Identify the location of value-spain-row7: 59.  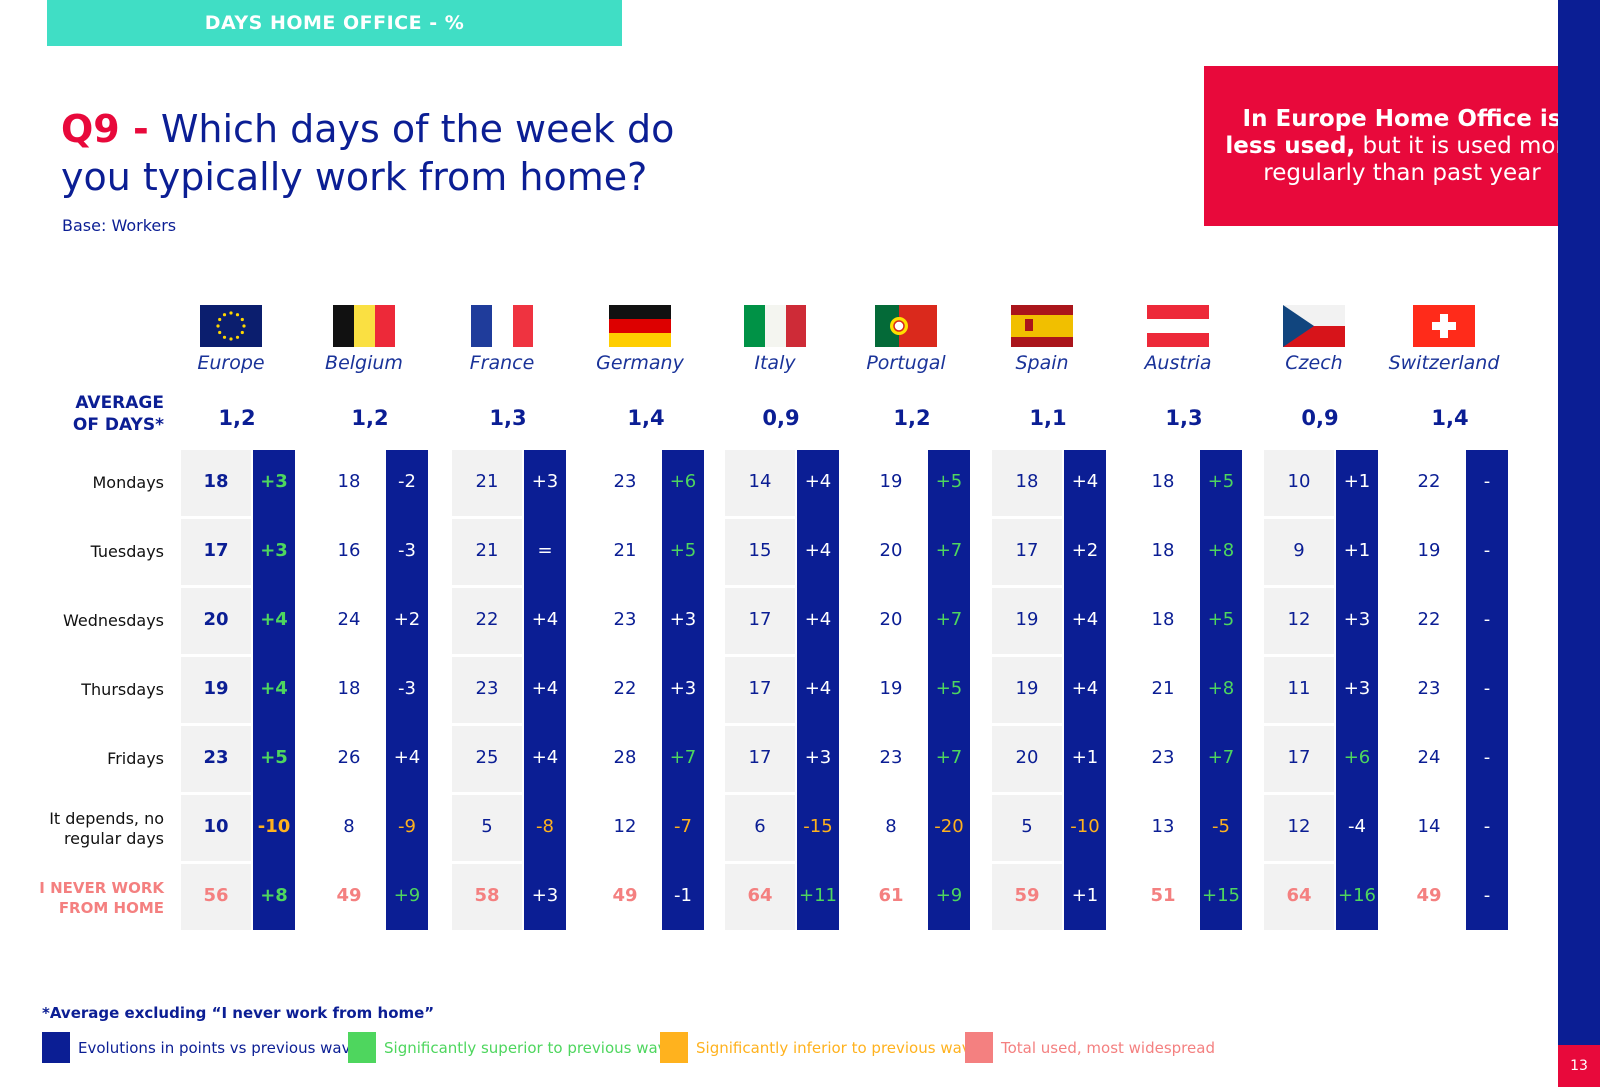
(1027, 895).